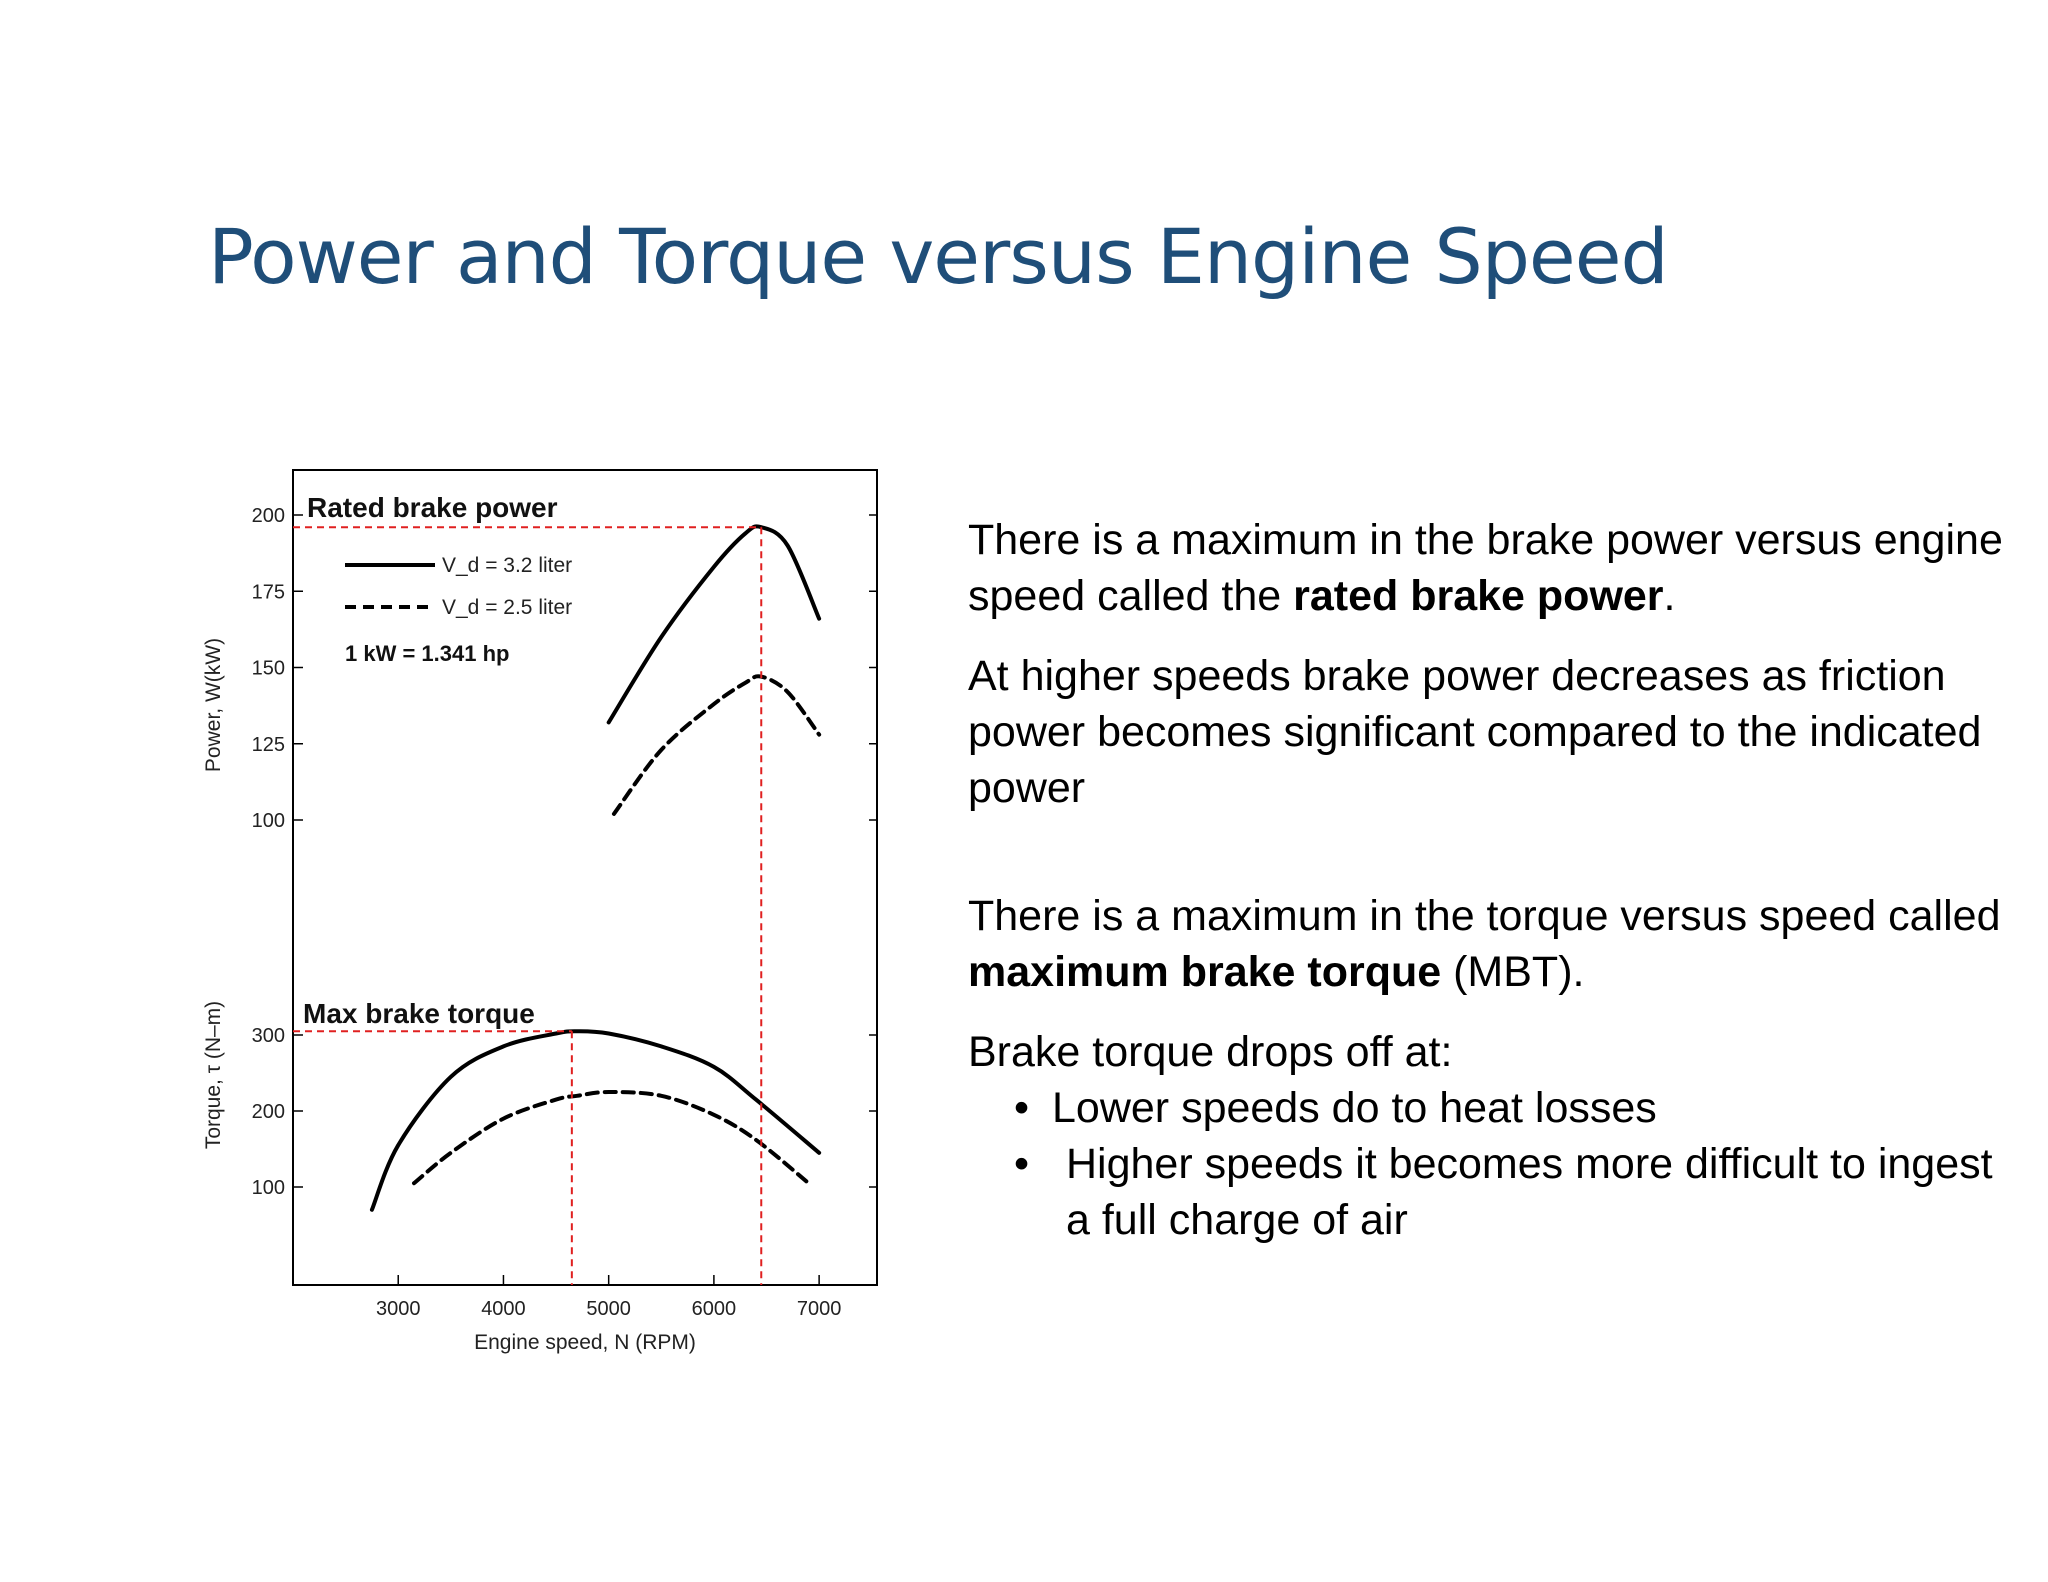 This screenshot has width=2048, height=1582. Describe the element at coordinates (1205, 972) in the screenshot. I see `max-torque-term: maximum brake torque` at that location.